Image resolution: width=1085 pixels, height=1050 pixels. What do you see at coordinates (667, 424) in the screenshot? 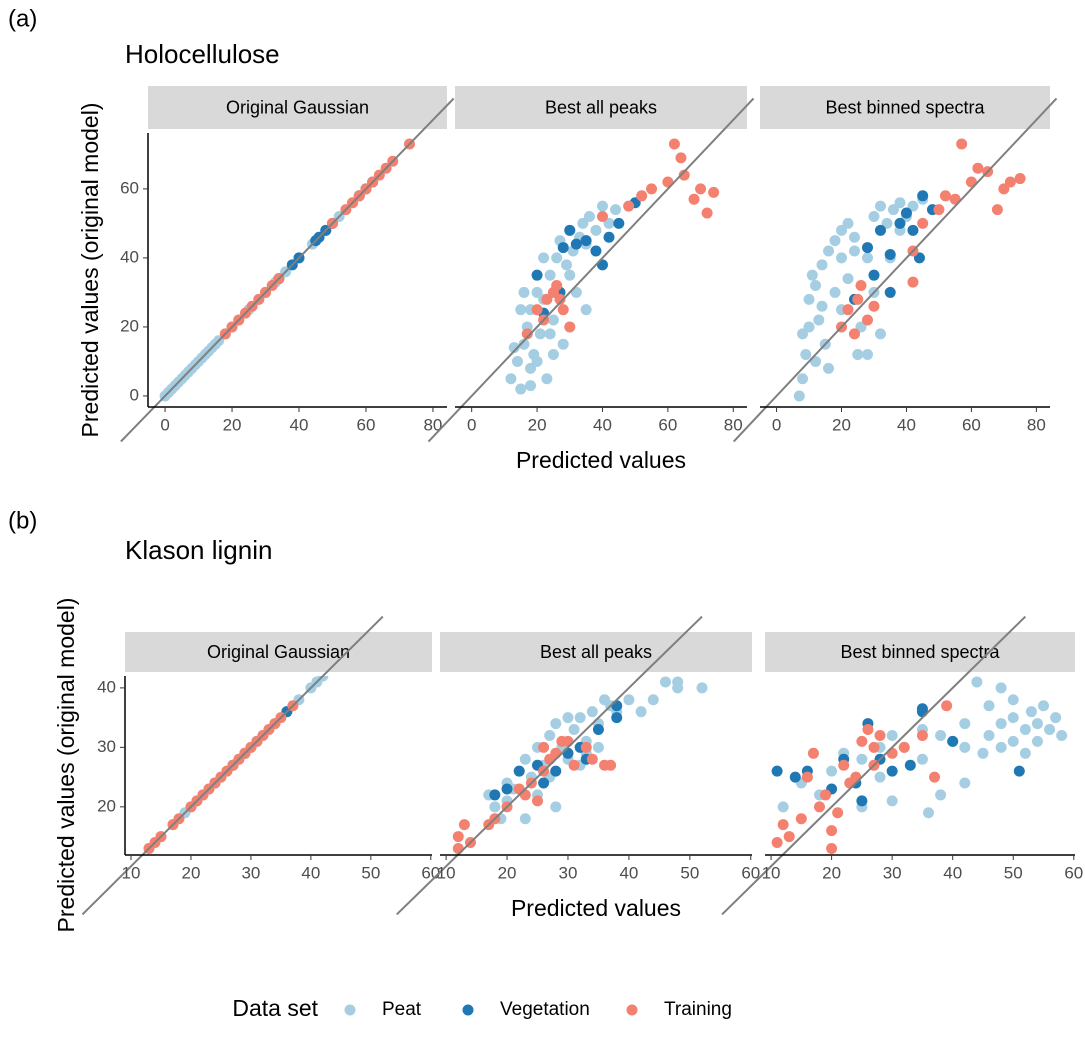
I see `x-tick-label: 60` at bounding box center [667, 424].